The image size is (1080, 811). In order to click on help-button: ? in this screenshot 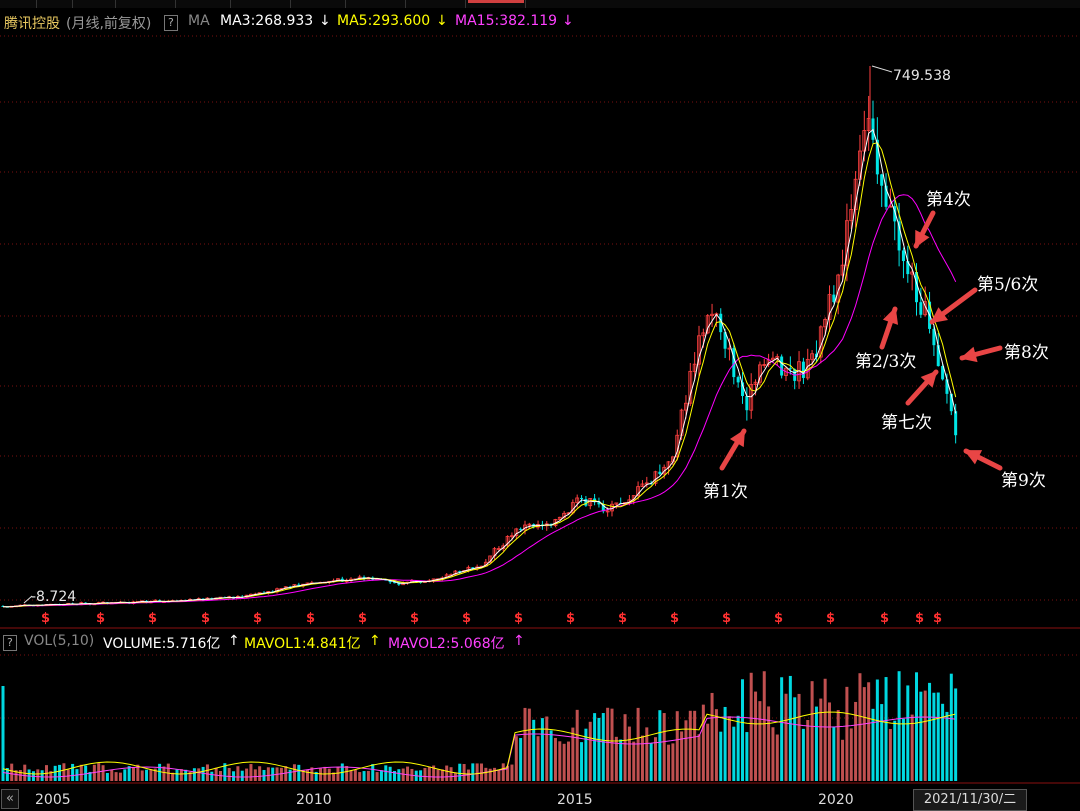, I will do `click(171, 23)`.